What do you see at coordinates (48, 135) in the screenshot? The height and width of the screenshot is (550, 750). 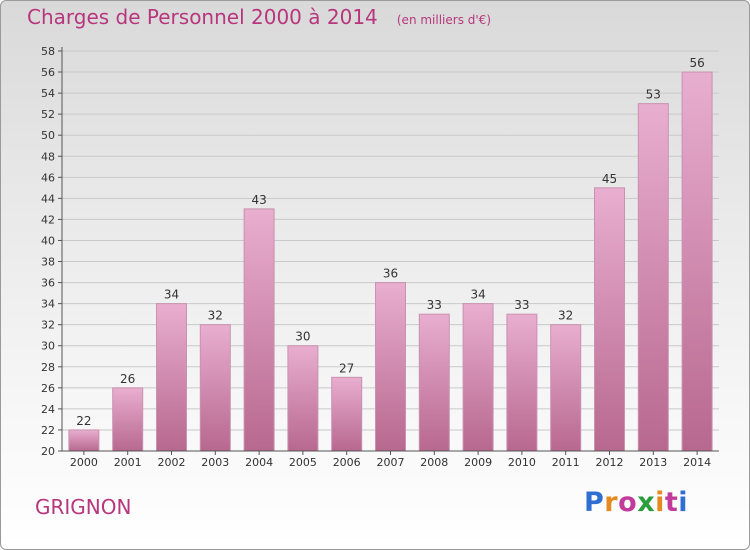 I see `y-tick-label: 50` at bounding box center [48, 135].